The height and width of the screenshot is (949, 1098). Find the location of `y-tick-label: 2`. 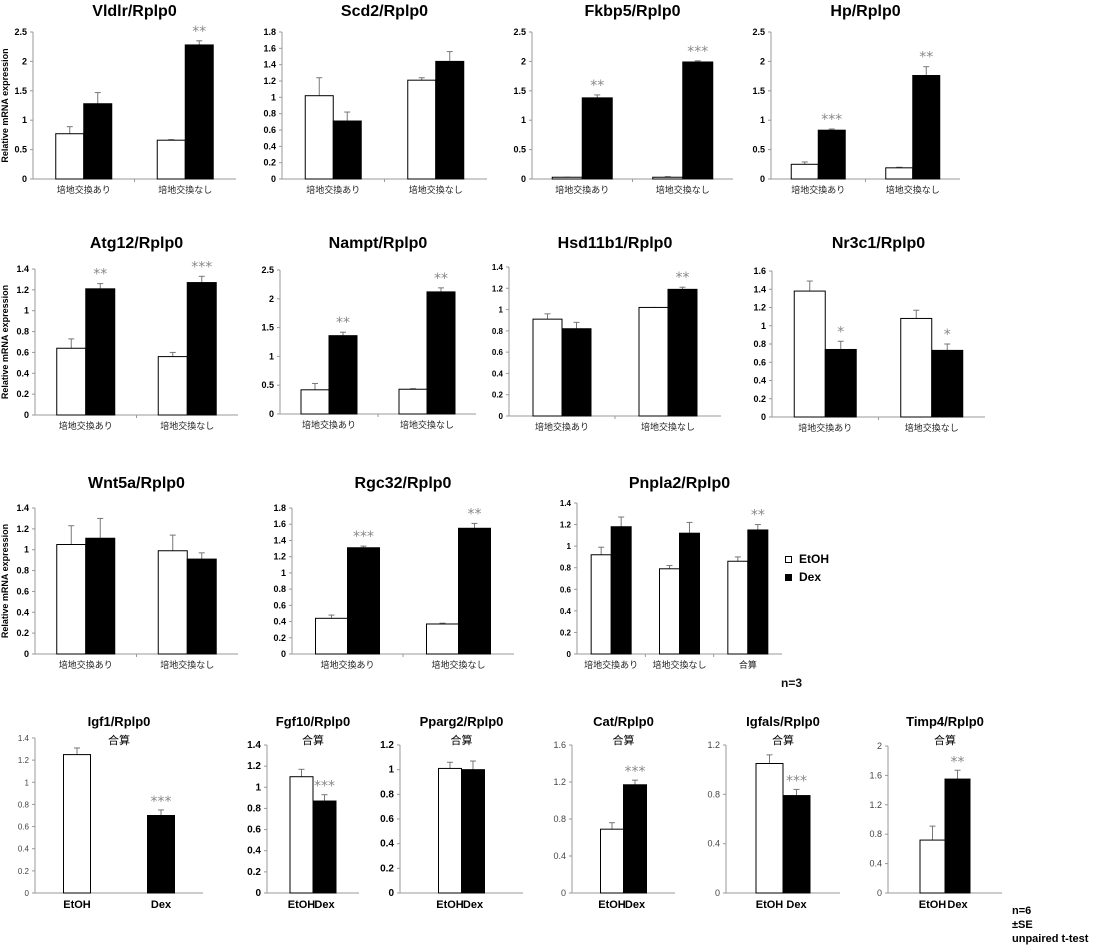

y-tick-label: 2 is located at coordinates (24, 61).